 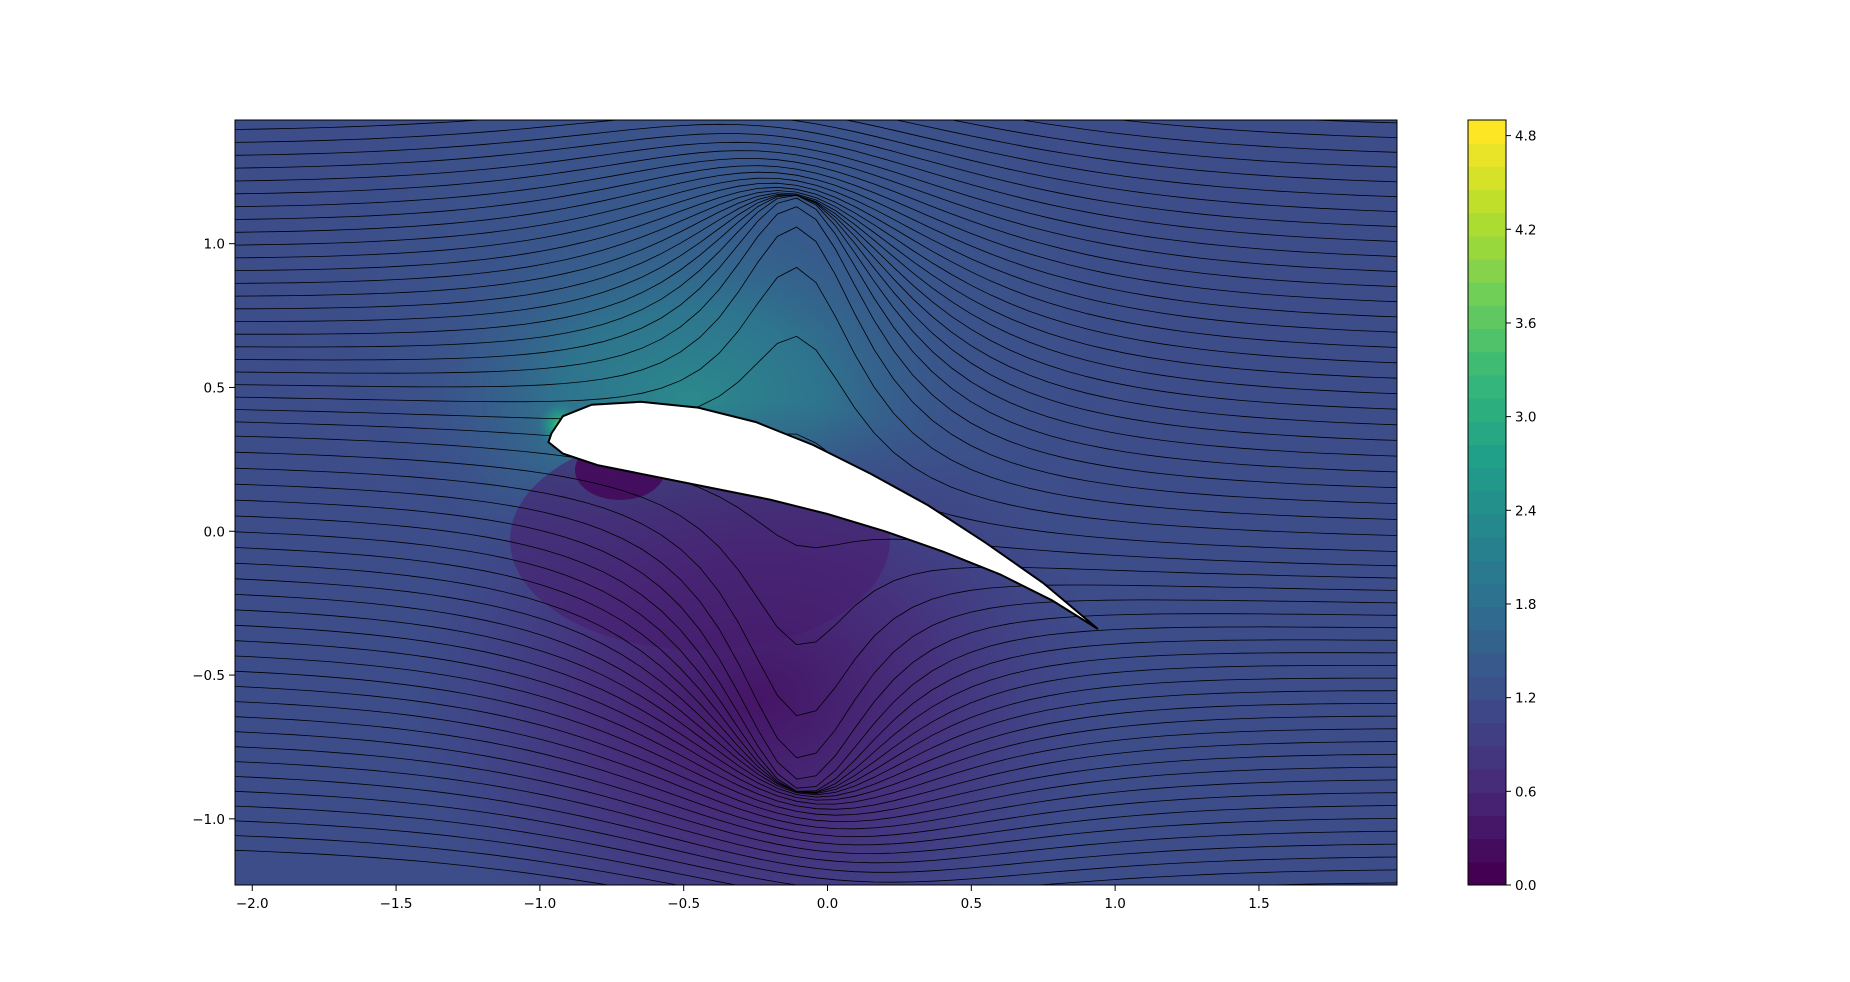 What do you see at coordinates (971, 904) in the screenshot?
I see `x-tick-label: 0.5` at bounding box center [971, 904].